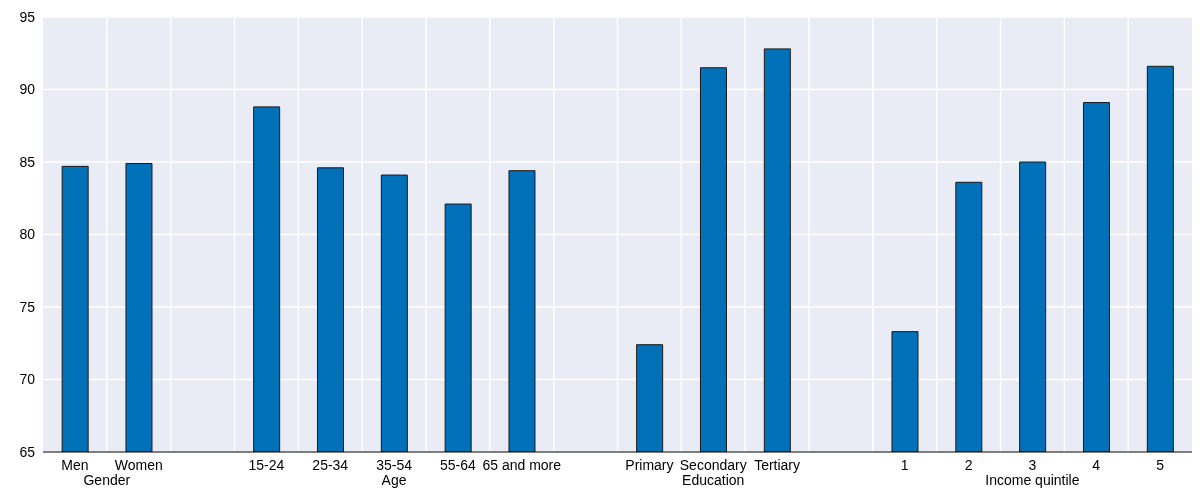  What do you see at coordinates (522, 464) in the screenshot?
I see `x-tick-label: 65 and more` at bounding box center [522, 464].